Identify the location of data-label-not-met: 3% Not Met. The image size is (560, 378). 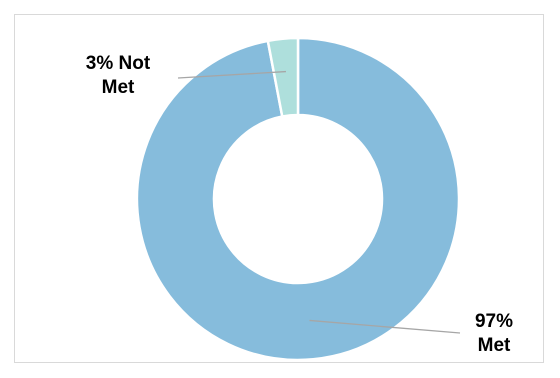
(118, 76).